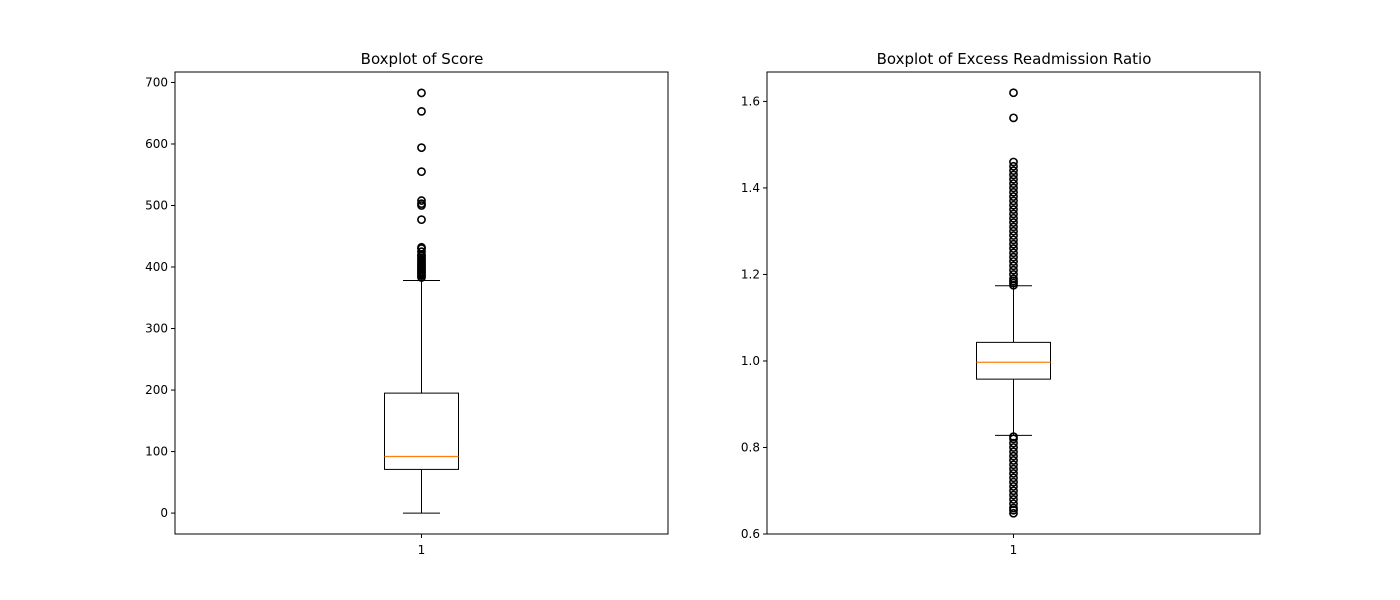  I want to click on y-tick-label: 700, so click(156, 82).